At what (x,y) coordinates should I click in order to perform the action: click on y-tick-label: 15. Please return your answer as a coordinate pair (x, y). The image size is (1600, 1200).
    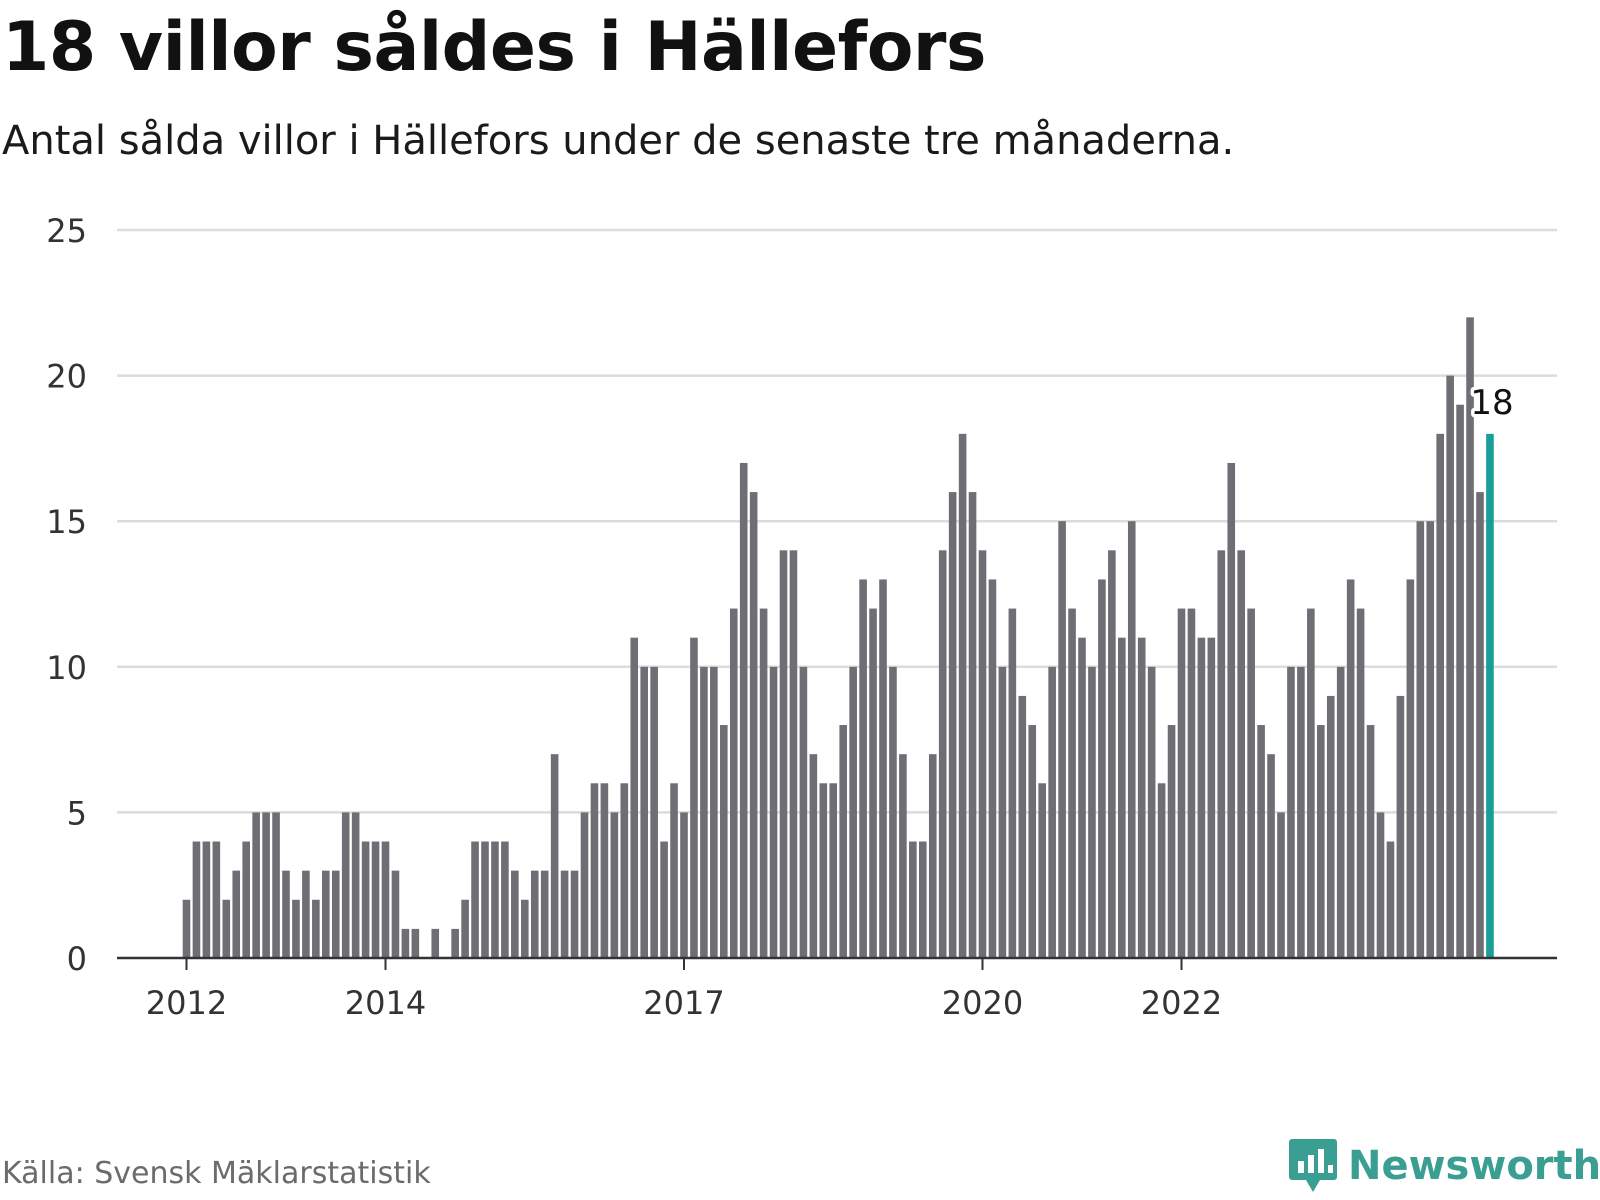
    Looking at the image, I should click on (66, 522).